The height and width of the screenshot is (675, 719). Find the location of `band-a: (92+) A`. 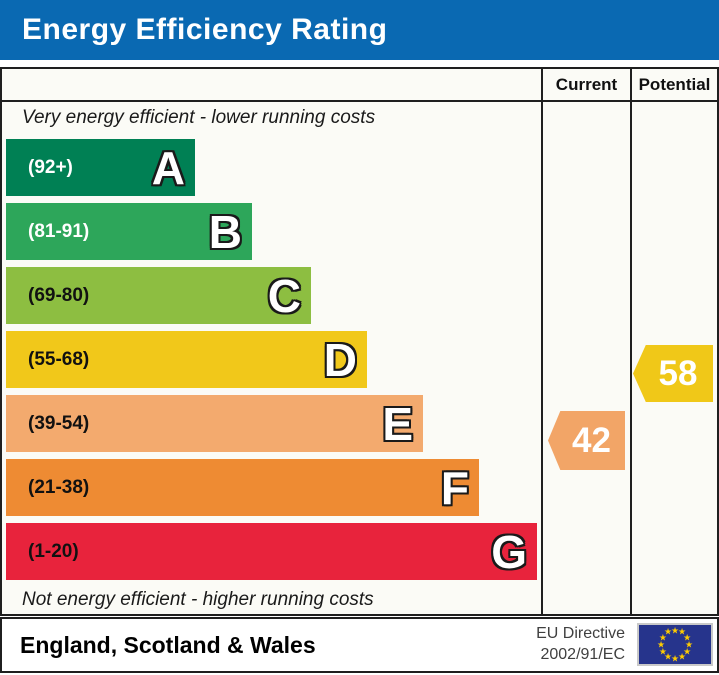

band-a: (92+) A is located at coordinates (100, 167).